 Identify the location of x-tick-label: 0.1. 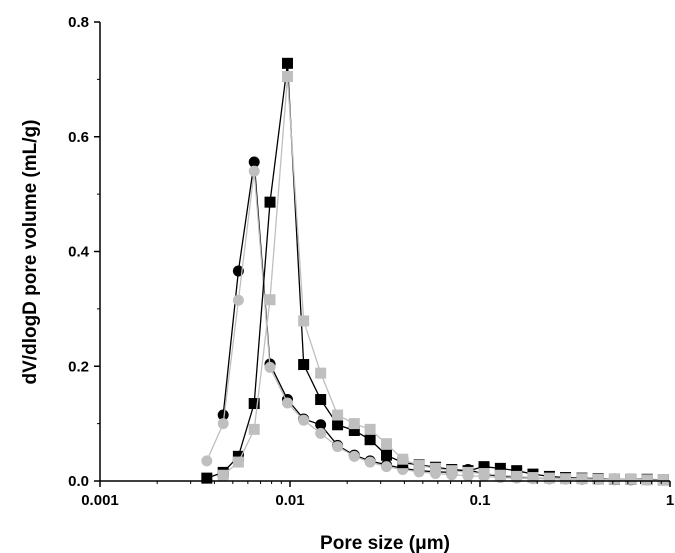
(480, 500).